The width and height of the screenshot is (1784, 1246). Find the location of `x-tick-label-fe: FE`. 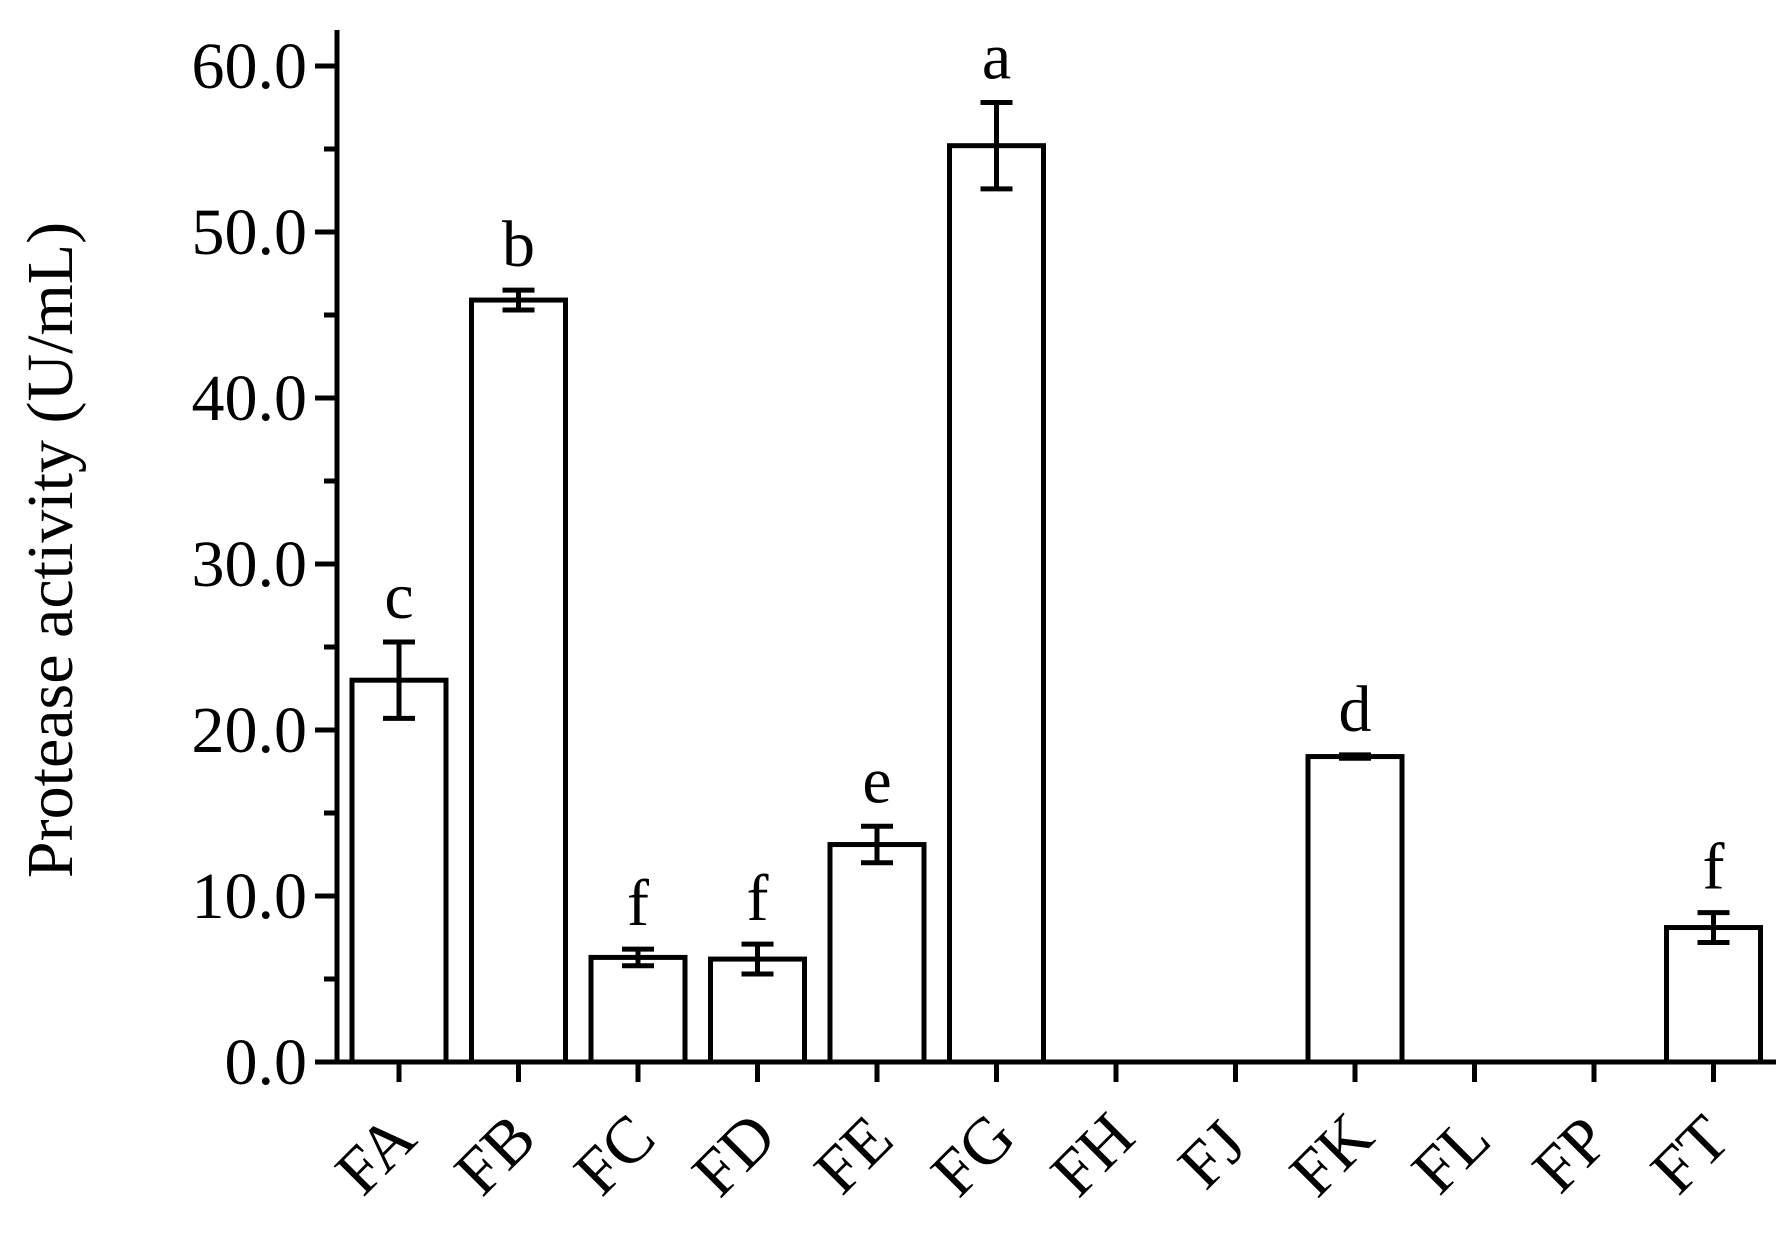

x-tick-label-fe: FE is located at coordinates (854, 1155).